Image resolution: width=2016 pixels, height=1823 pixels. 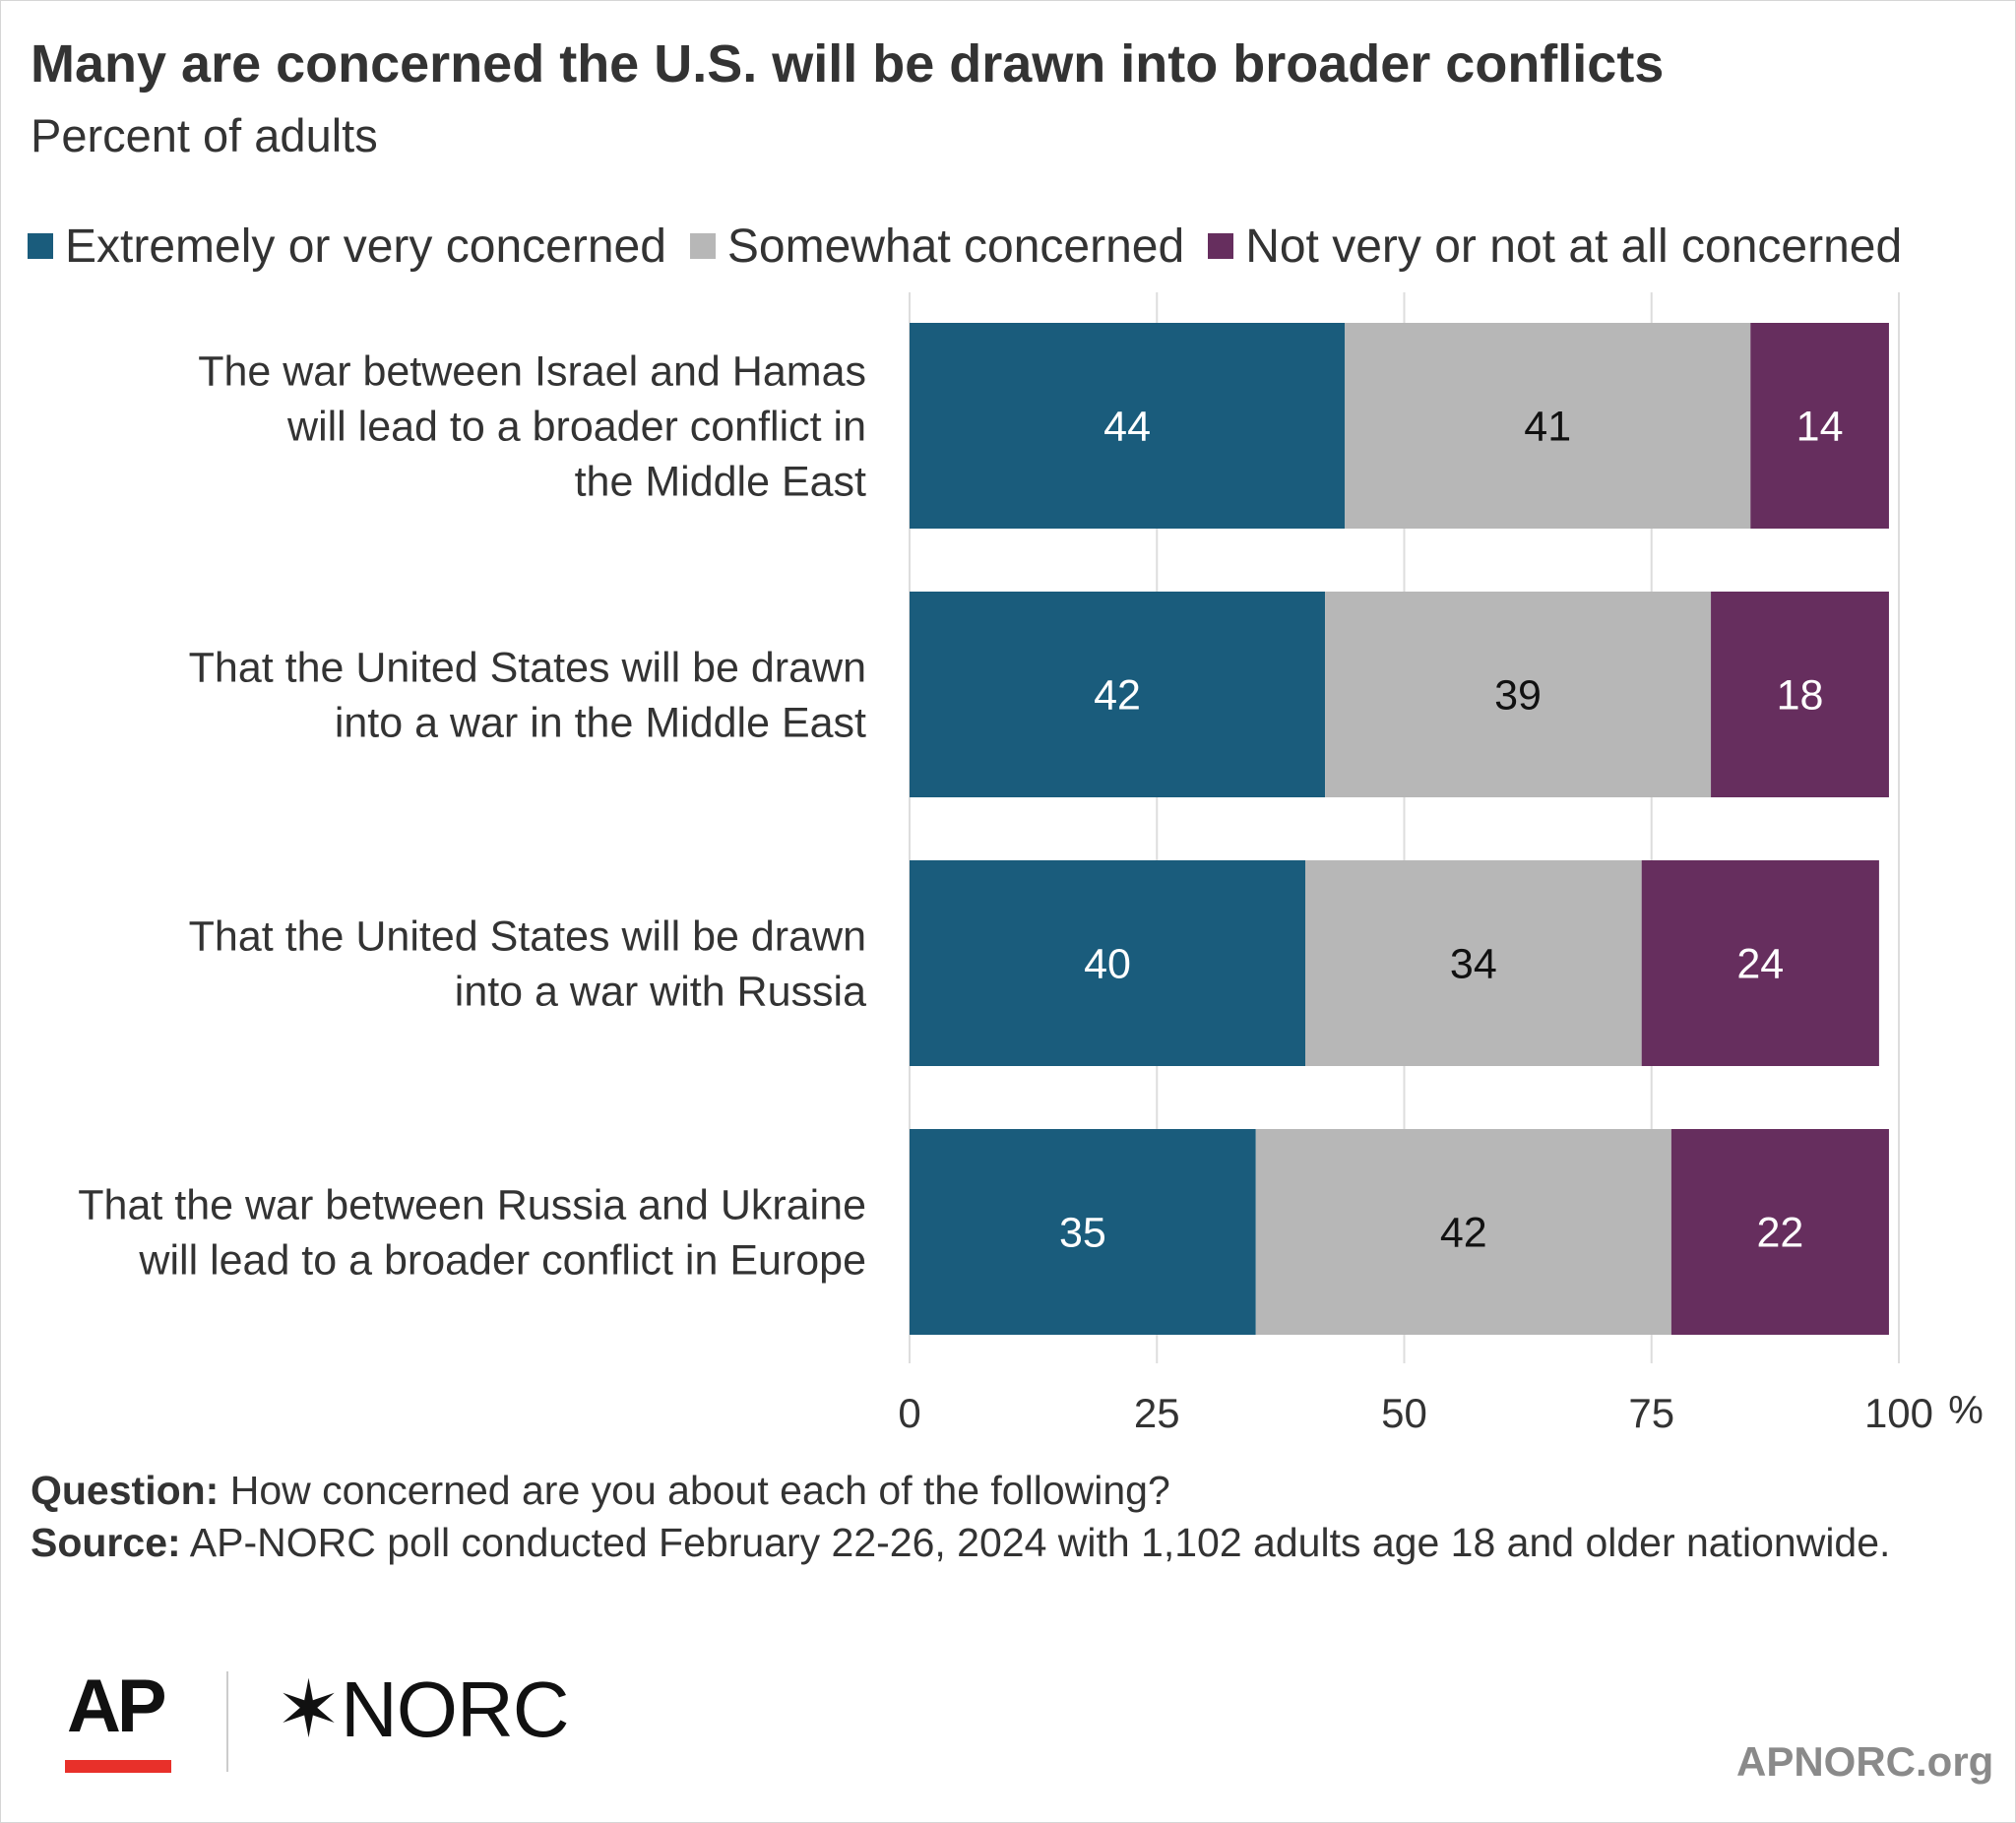 What do you see at coordinates (1865, 1761) in the screenshot?
I see `site-url: APNORC.org` at bounding box center [1865, 1761].